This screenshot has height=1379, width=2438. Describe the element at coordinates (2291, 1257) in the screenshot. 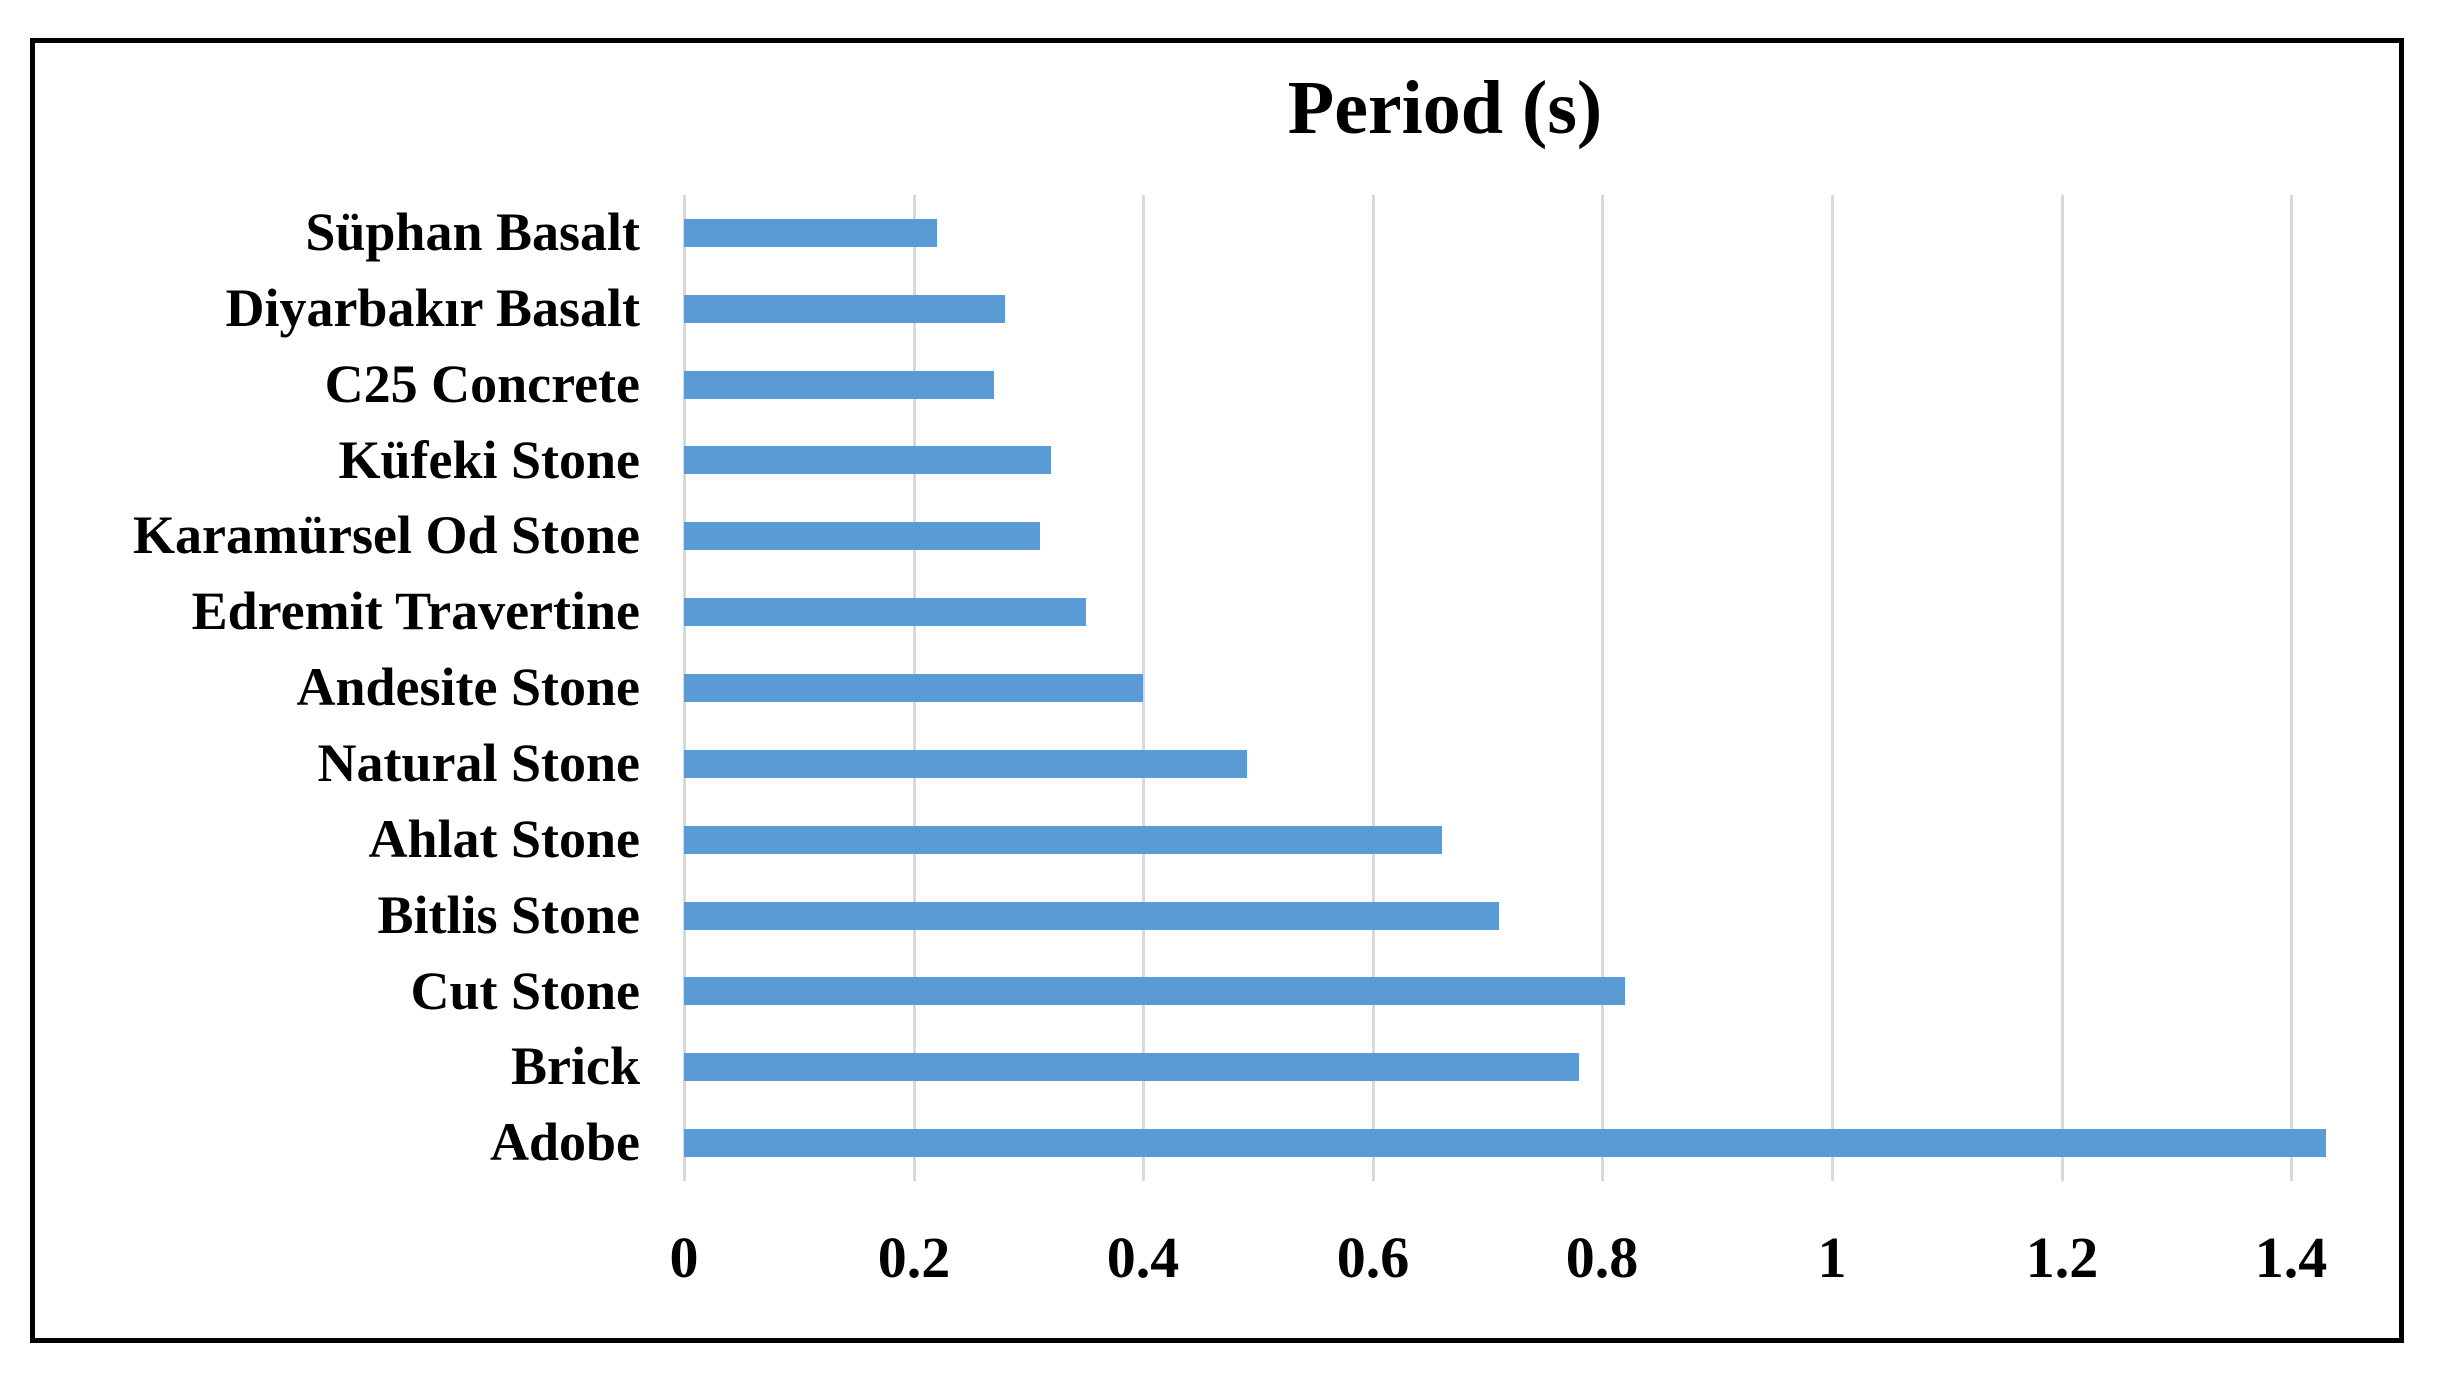

I see `x-tick-label: 1.4` at that location.